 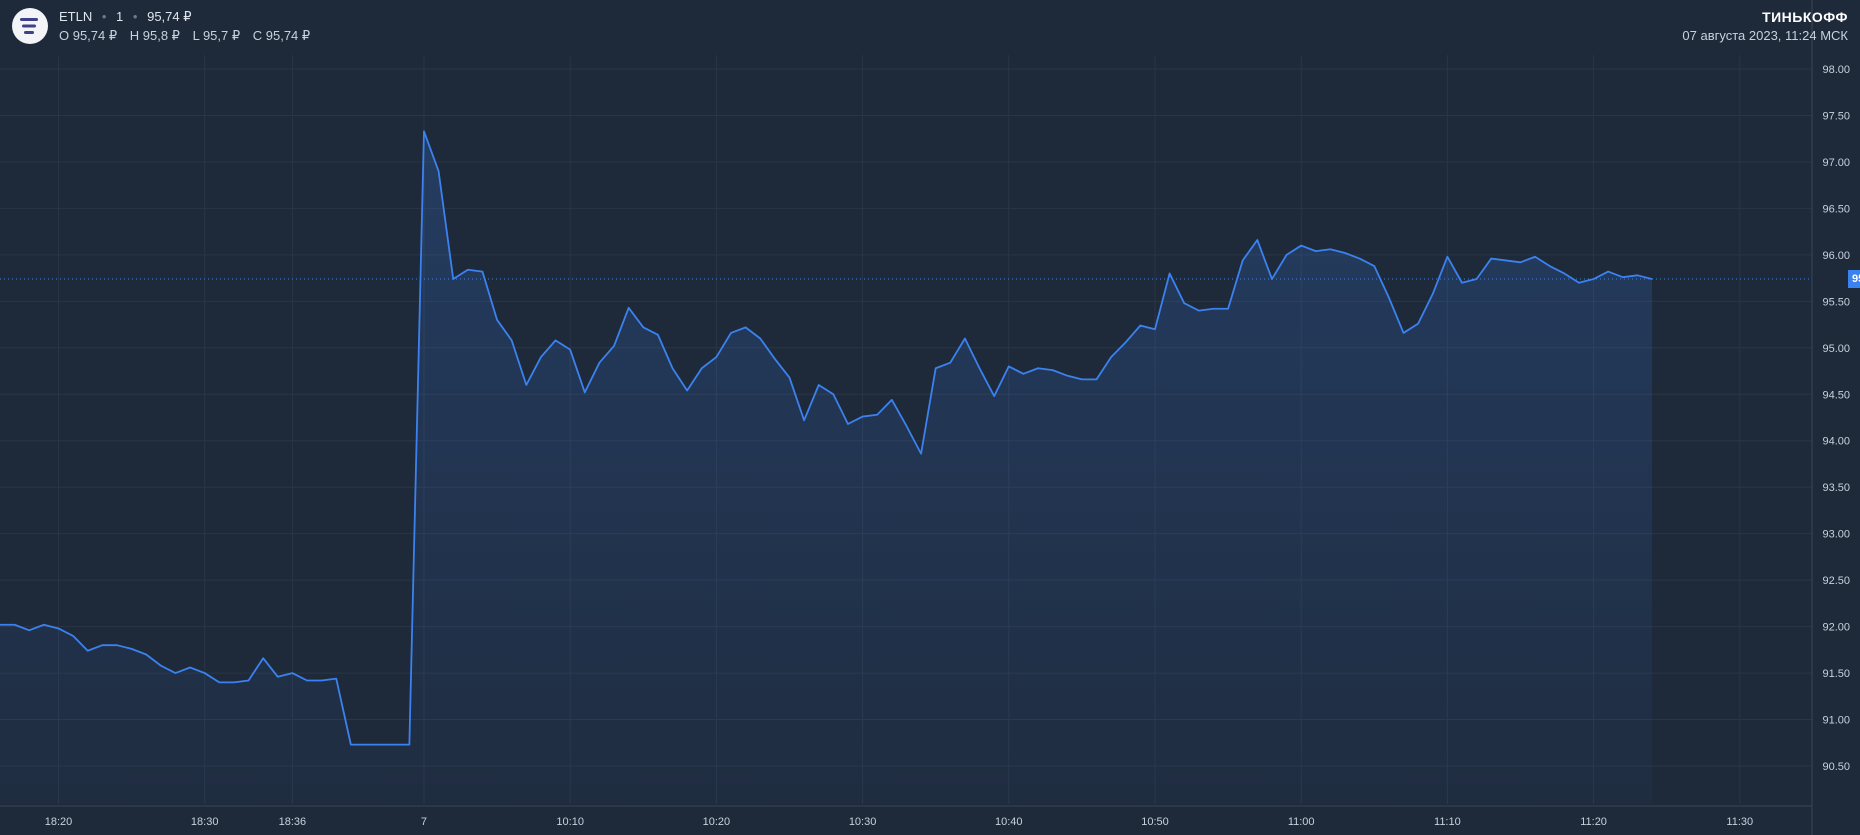 What do you see at coordinates (1836, 302) in the screenshot?
I see `y-tick-label: 95.50` at bounding box center [1836, 302].